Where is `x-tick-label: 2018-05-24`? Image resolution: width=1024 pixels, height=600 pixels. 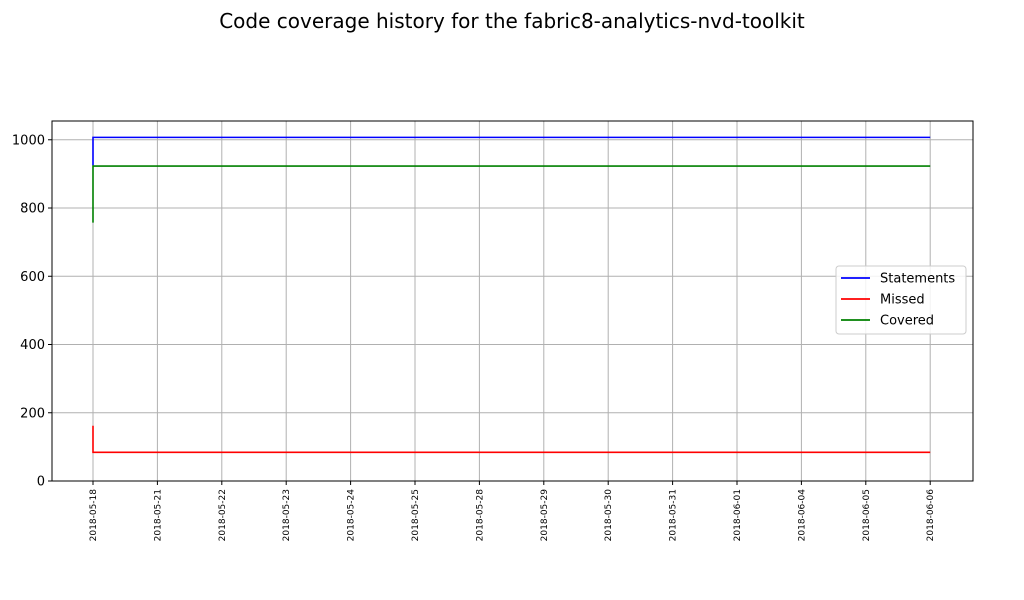 x-tick-label: 2018-05-24 is located at coordinates (352, 515).